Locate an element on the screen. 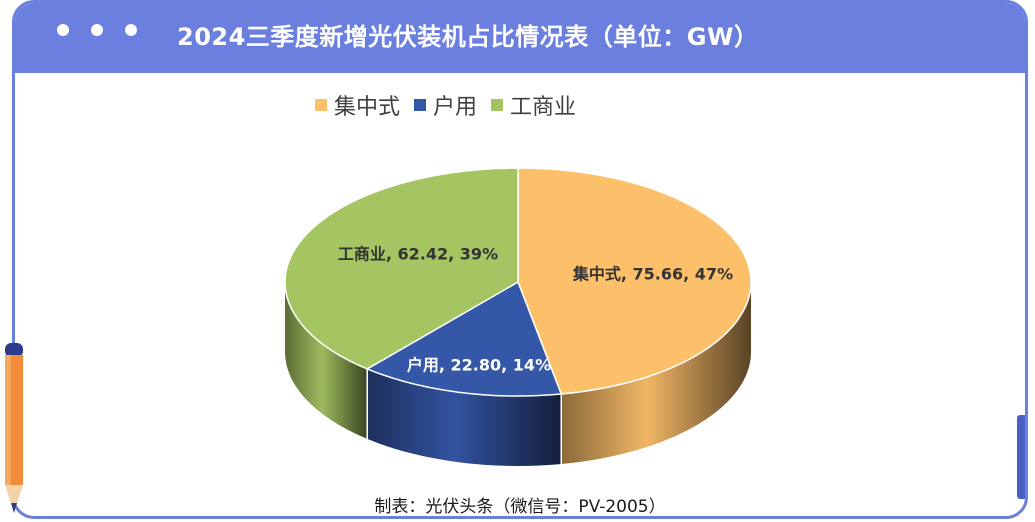 This screenshot has width=1035, height=522. legend-label-commercial: 工商业 is located at coordinates (543, 107).